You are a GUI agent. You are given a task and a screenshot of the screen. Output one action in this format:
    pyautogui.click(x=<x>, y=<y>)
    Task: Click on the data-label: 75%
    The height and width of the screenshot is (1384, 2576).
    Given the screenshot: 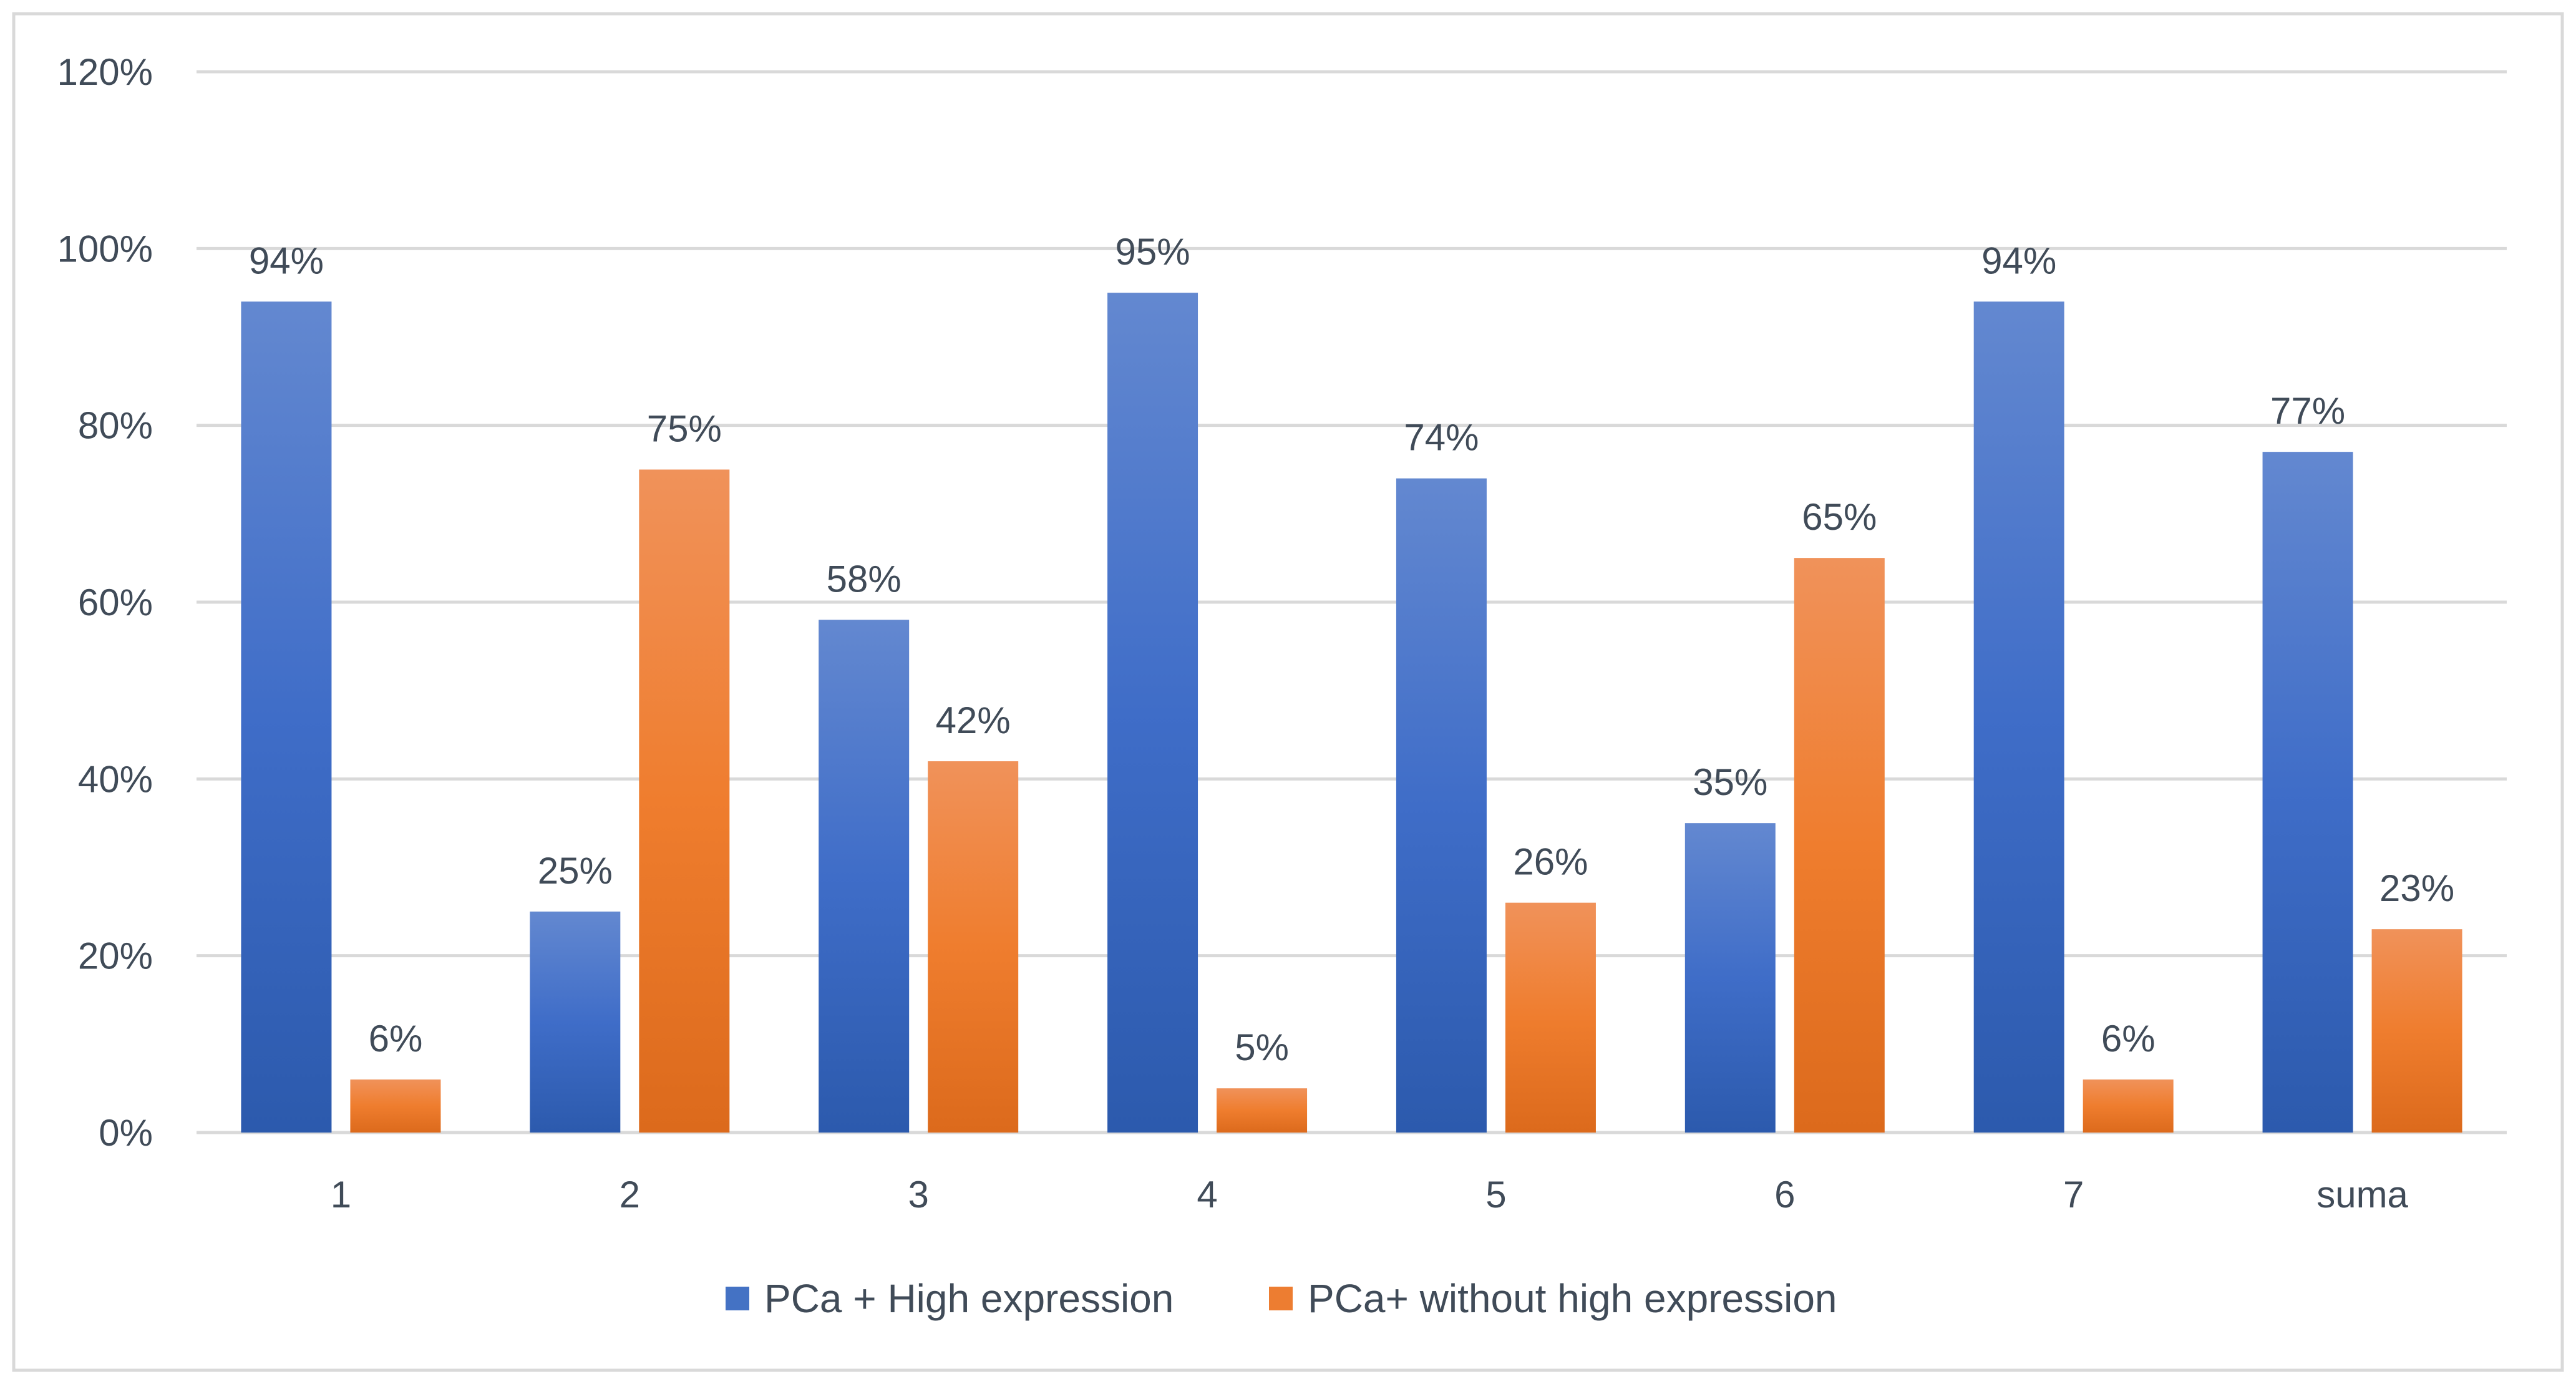 What is the action you would take?
    pyautogui.click(x=684, y=429)
    